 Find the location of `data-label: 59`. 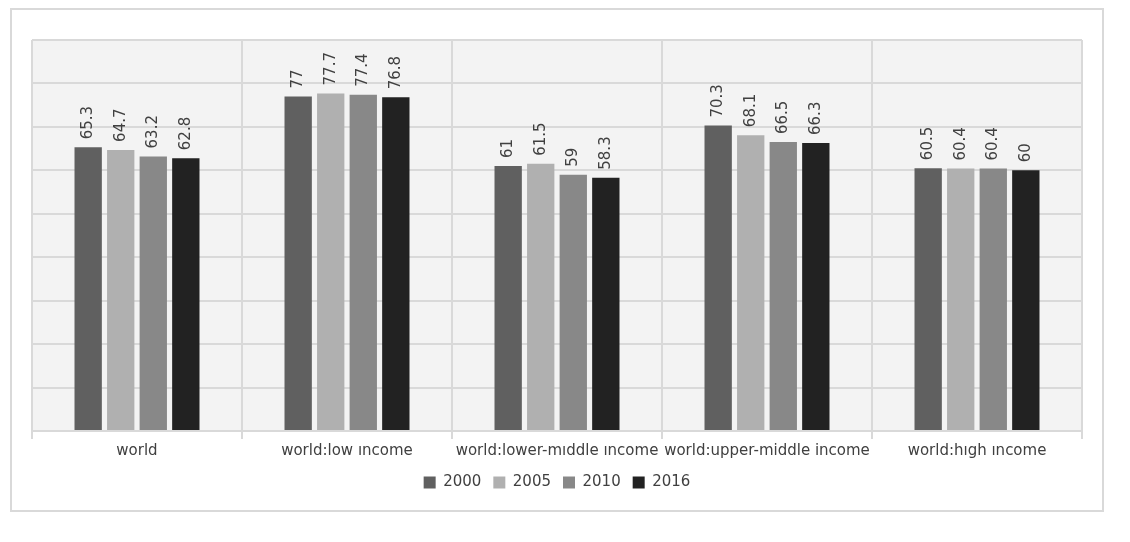

data-label: 59 is located at coordinates (572, 157).